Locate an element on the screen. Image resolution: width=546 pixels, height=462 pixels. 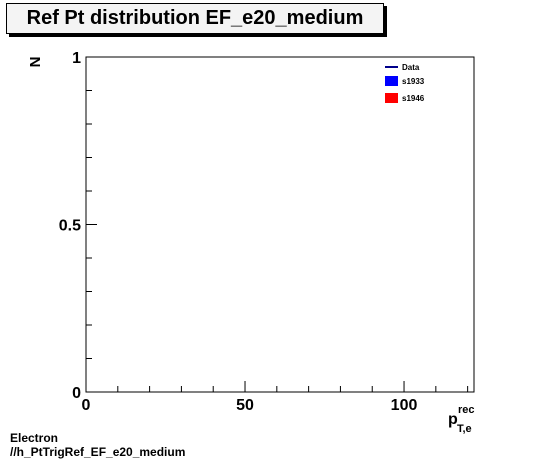
x-axis-tick-labels: 0 50 100 is located at coordinates (250, 405).